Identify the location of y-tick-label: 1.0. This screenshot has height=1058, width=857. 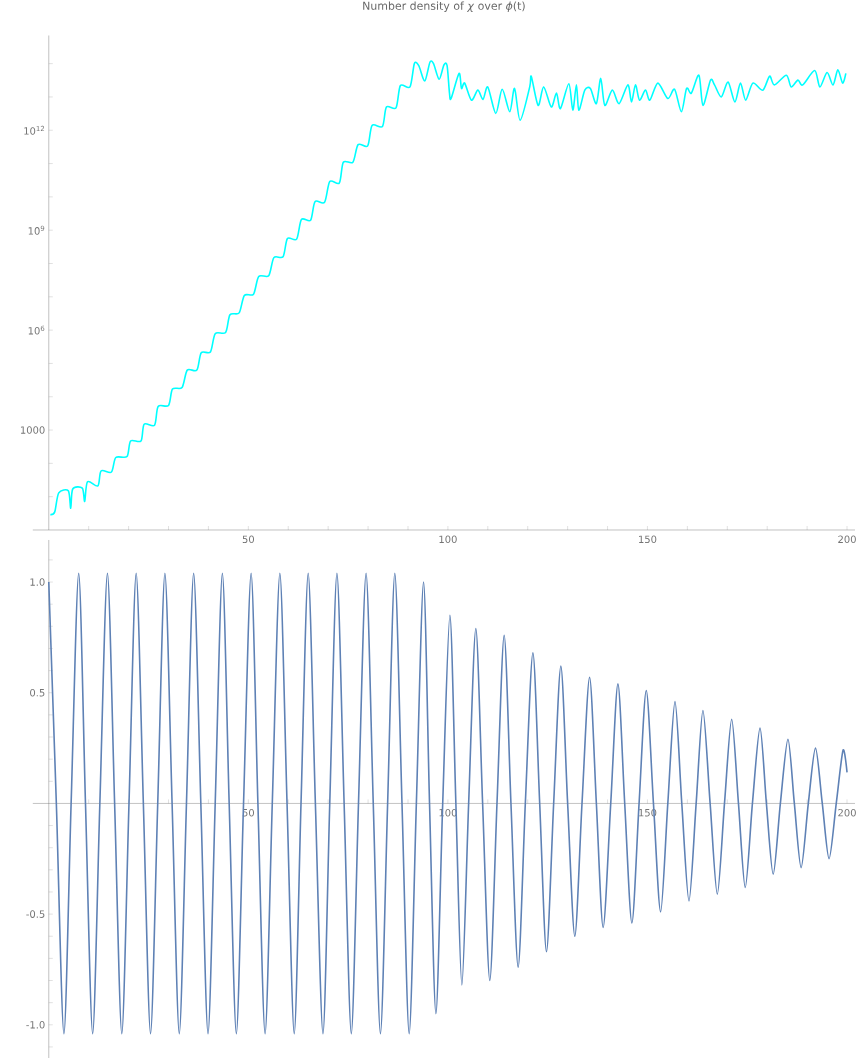
(37, 582).